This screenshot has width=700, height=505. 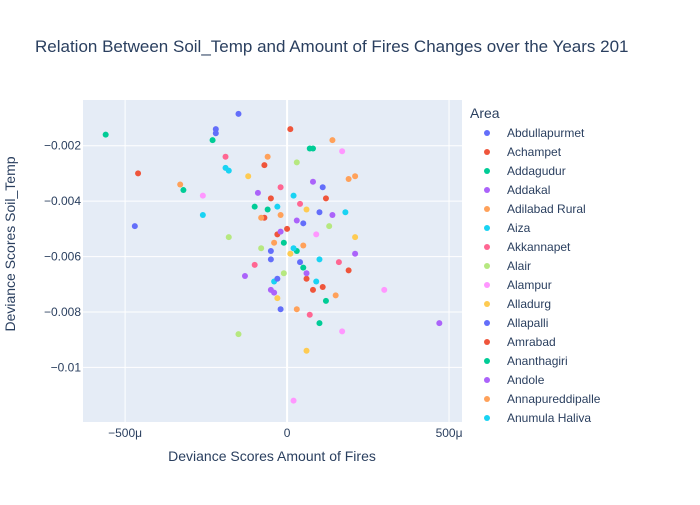 I want to click on y-tick-label: −0.008, so click(x=62, y=312).